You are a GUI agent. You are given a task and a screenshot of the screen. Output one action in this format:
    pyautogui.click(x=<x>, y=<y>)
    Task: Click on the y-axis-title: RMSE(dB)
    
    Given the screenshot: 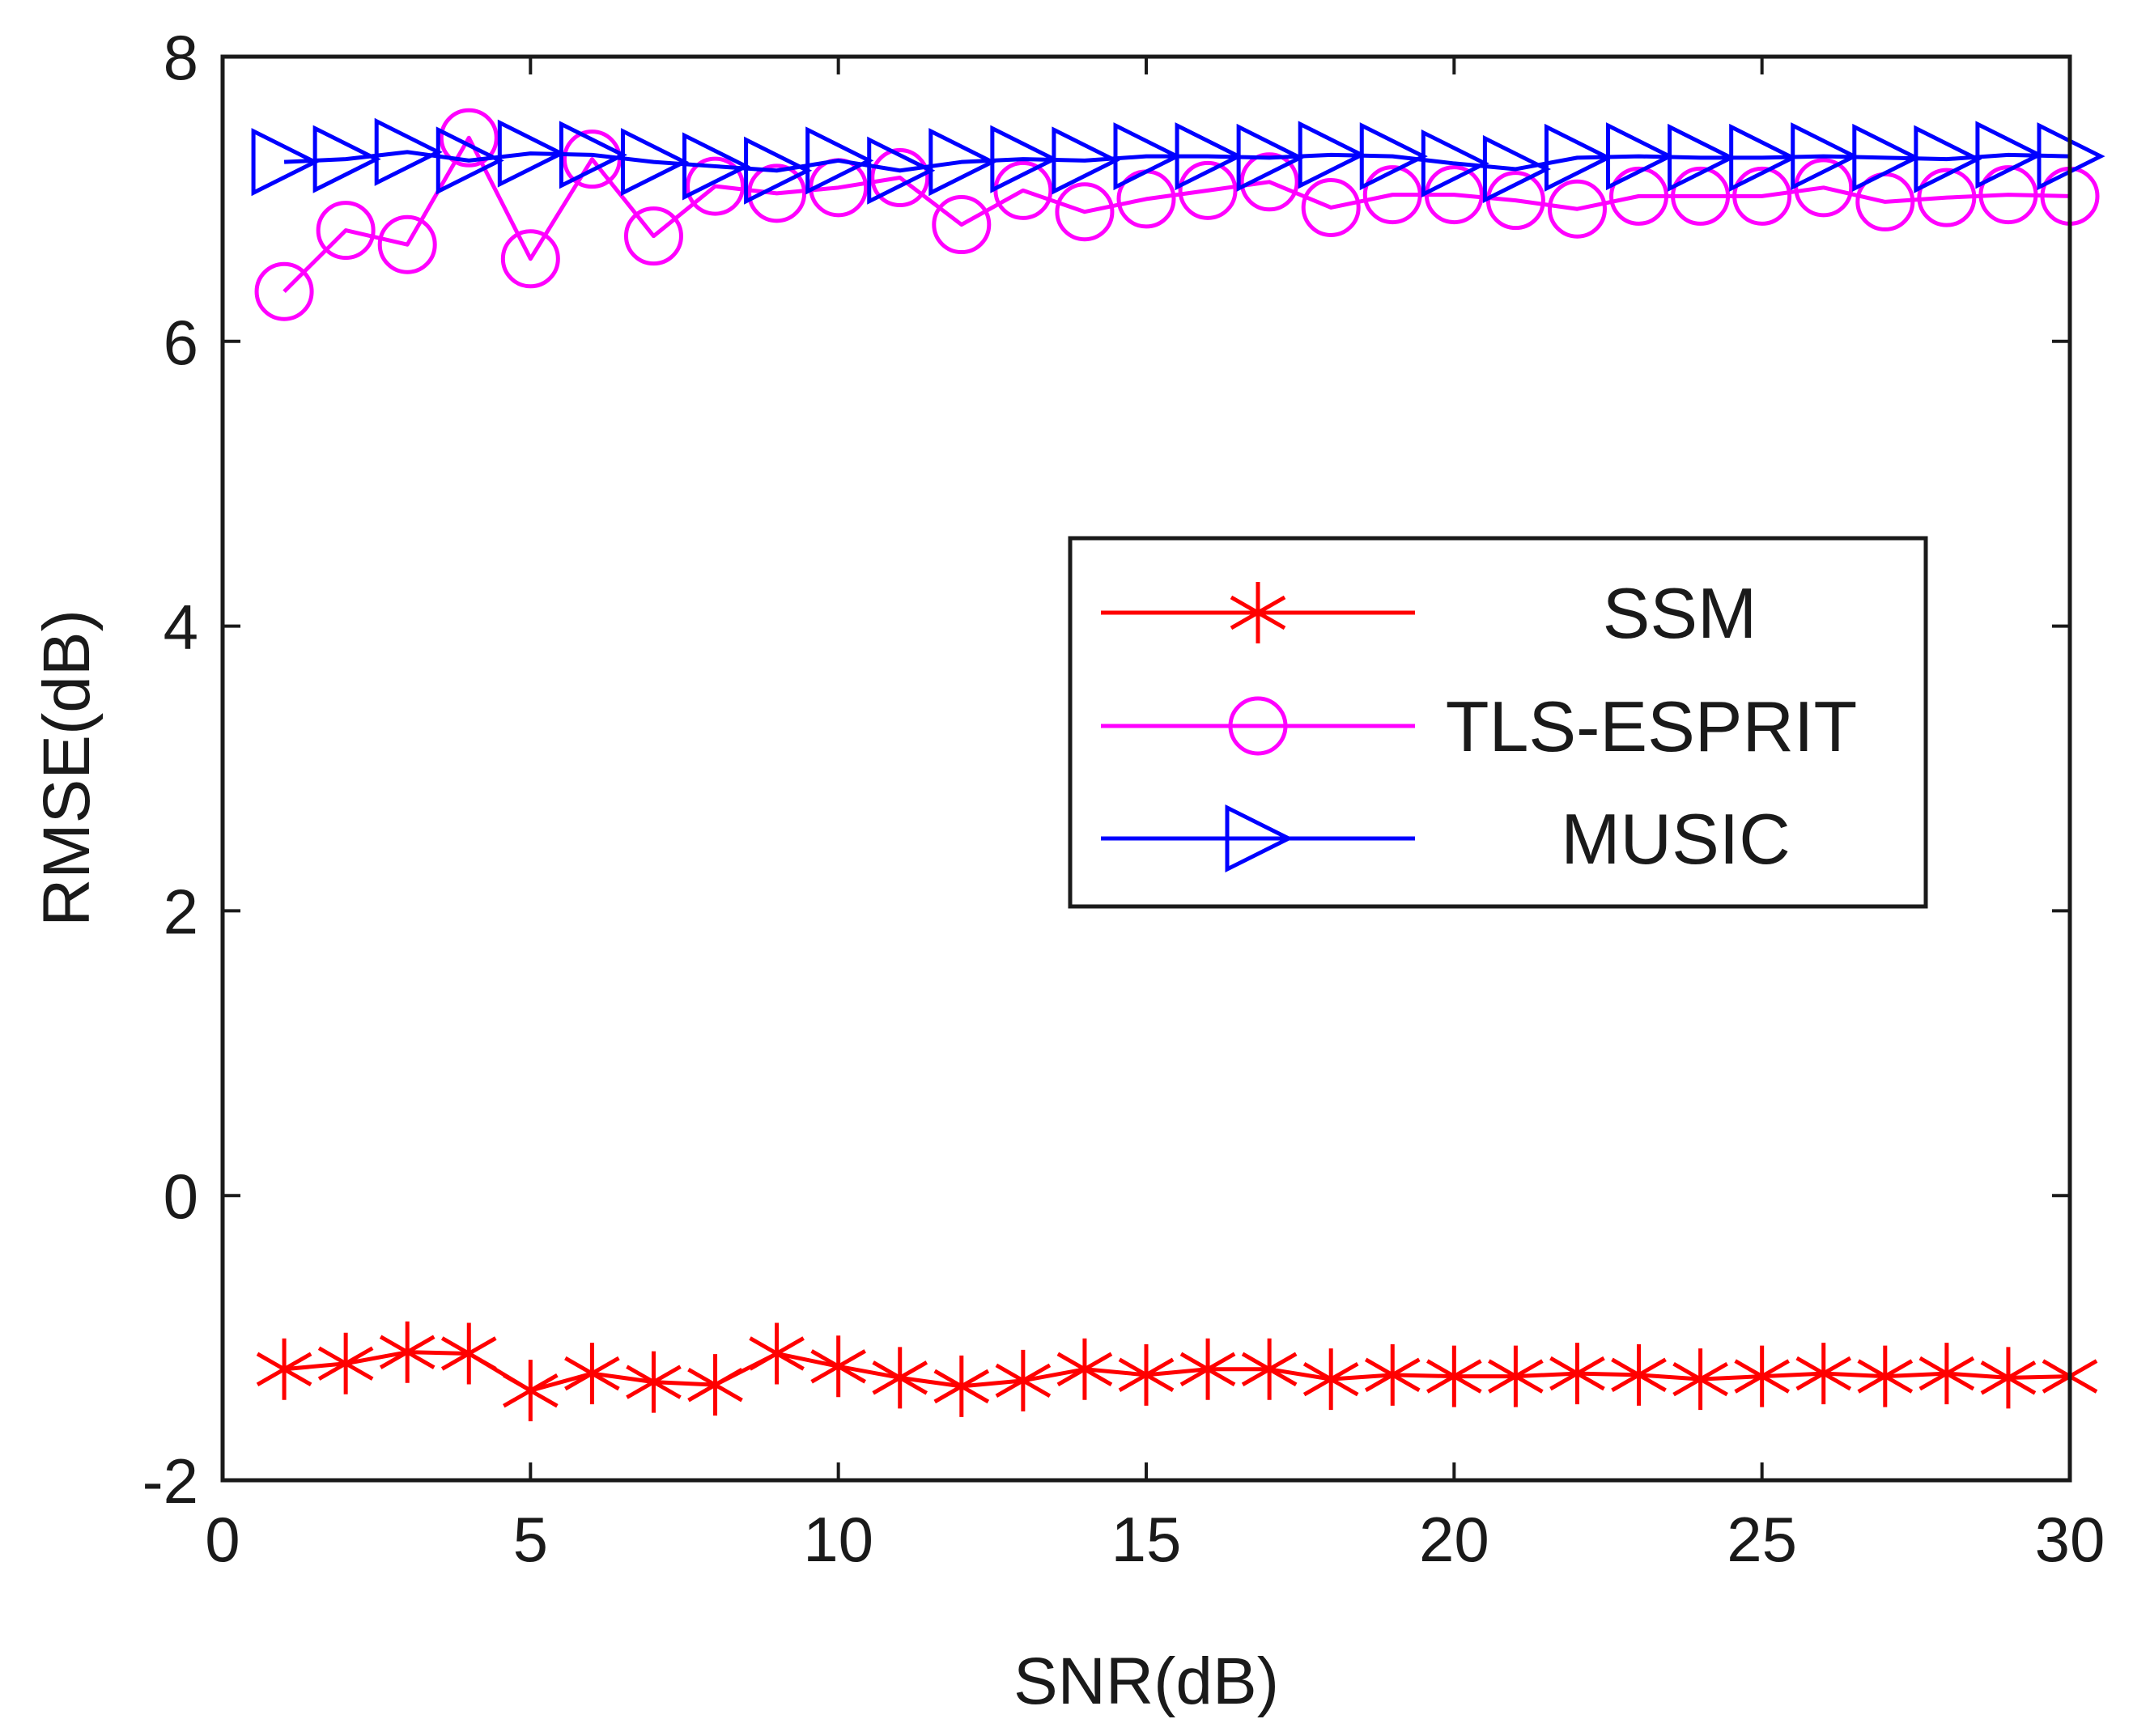 What is the action you would take?
    pyautogui.click(x=67, y=768)
    